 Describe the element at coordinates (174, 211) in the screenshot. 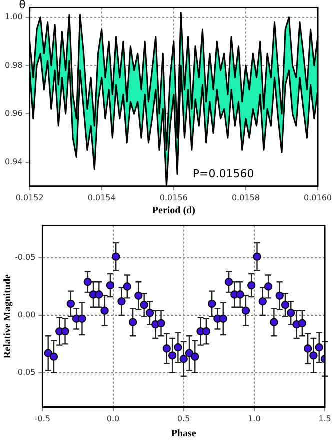

I see `x-axis-title: Period (d)` at that location.